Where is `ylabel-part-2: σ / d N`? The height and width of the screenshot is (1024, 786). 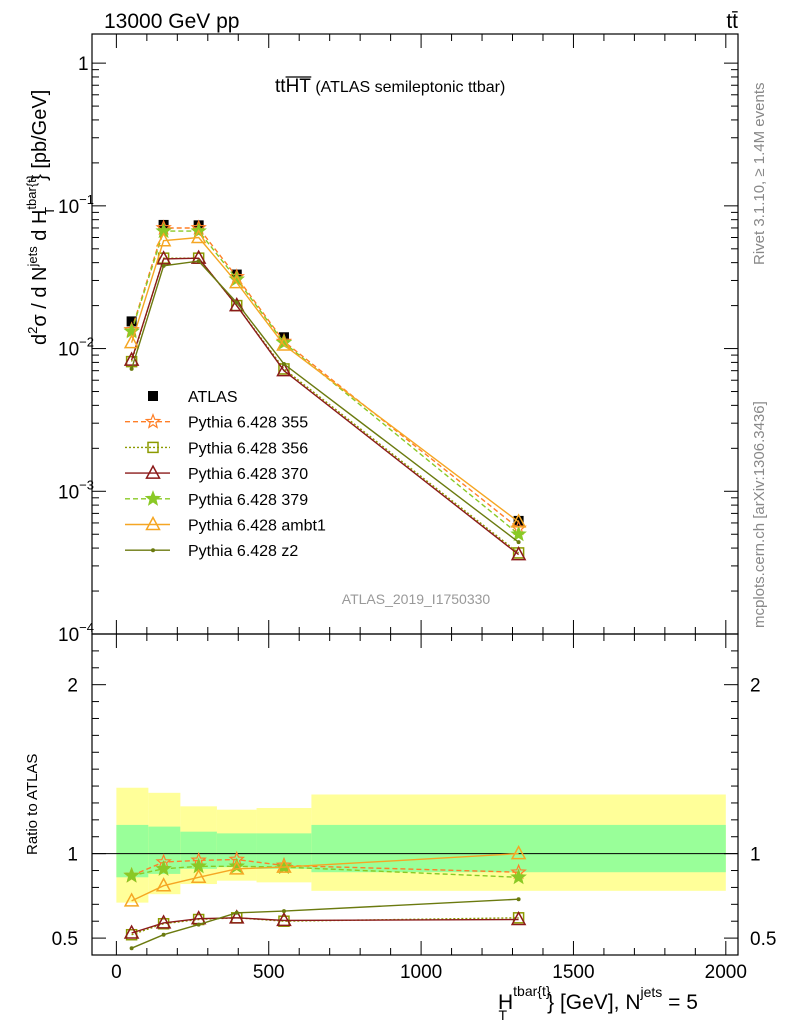
ylabel-part-2: σ / d N is located at coordinates (40, 297).